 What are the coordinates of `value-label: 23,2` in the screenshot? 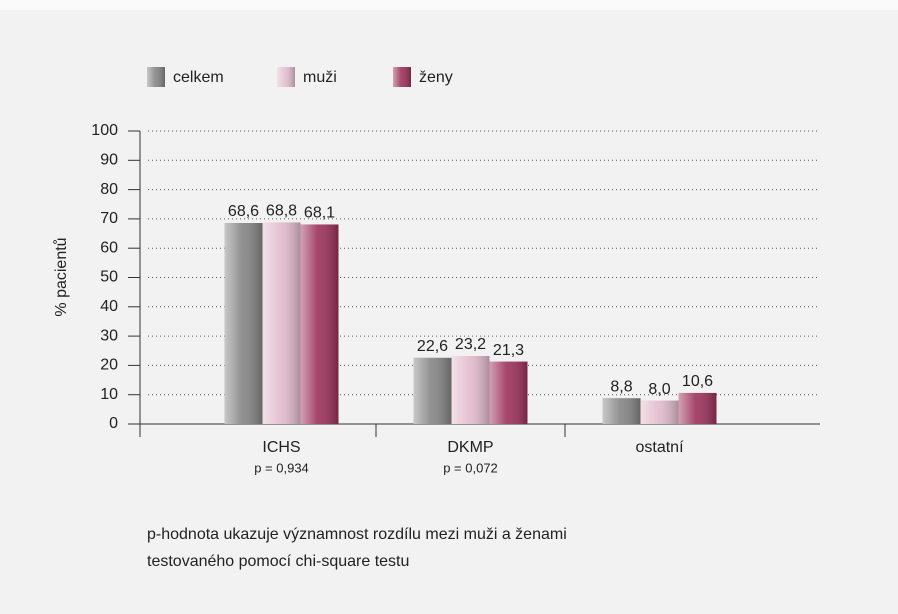 It's located at (470, 344).